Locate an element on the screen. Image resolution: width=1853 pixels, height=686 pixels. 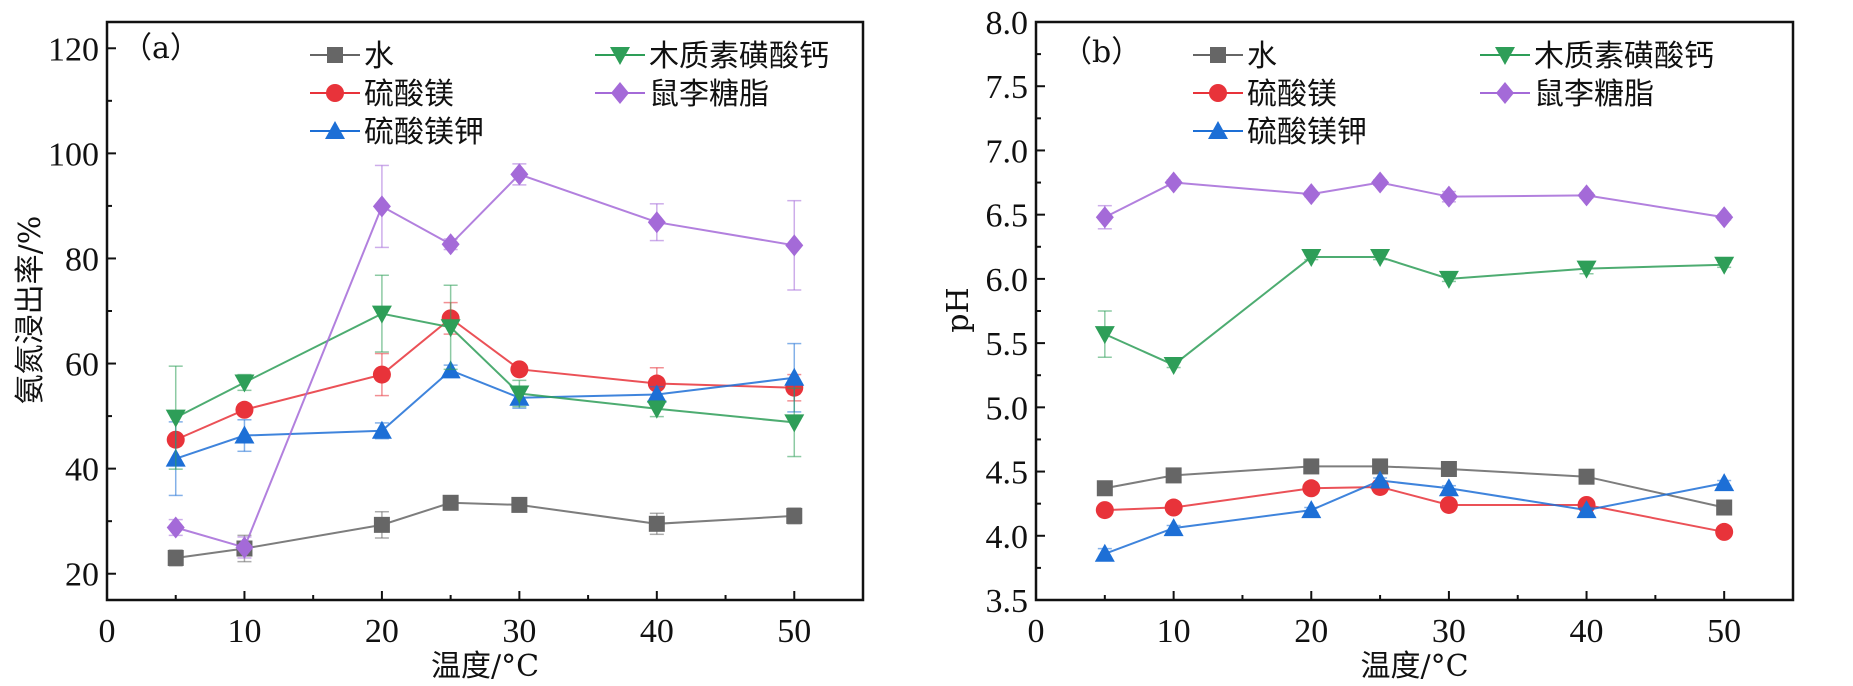
y-axis-title: 氨氮浸出率/% is located at coordinates (30, 310).